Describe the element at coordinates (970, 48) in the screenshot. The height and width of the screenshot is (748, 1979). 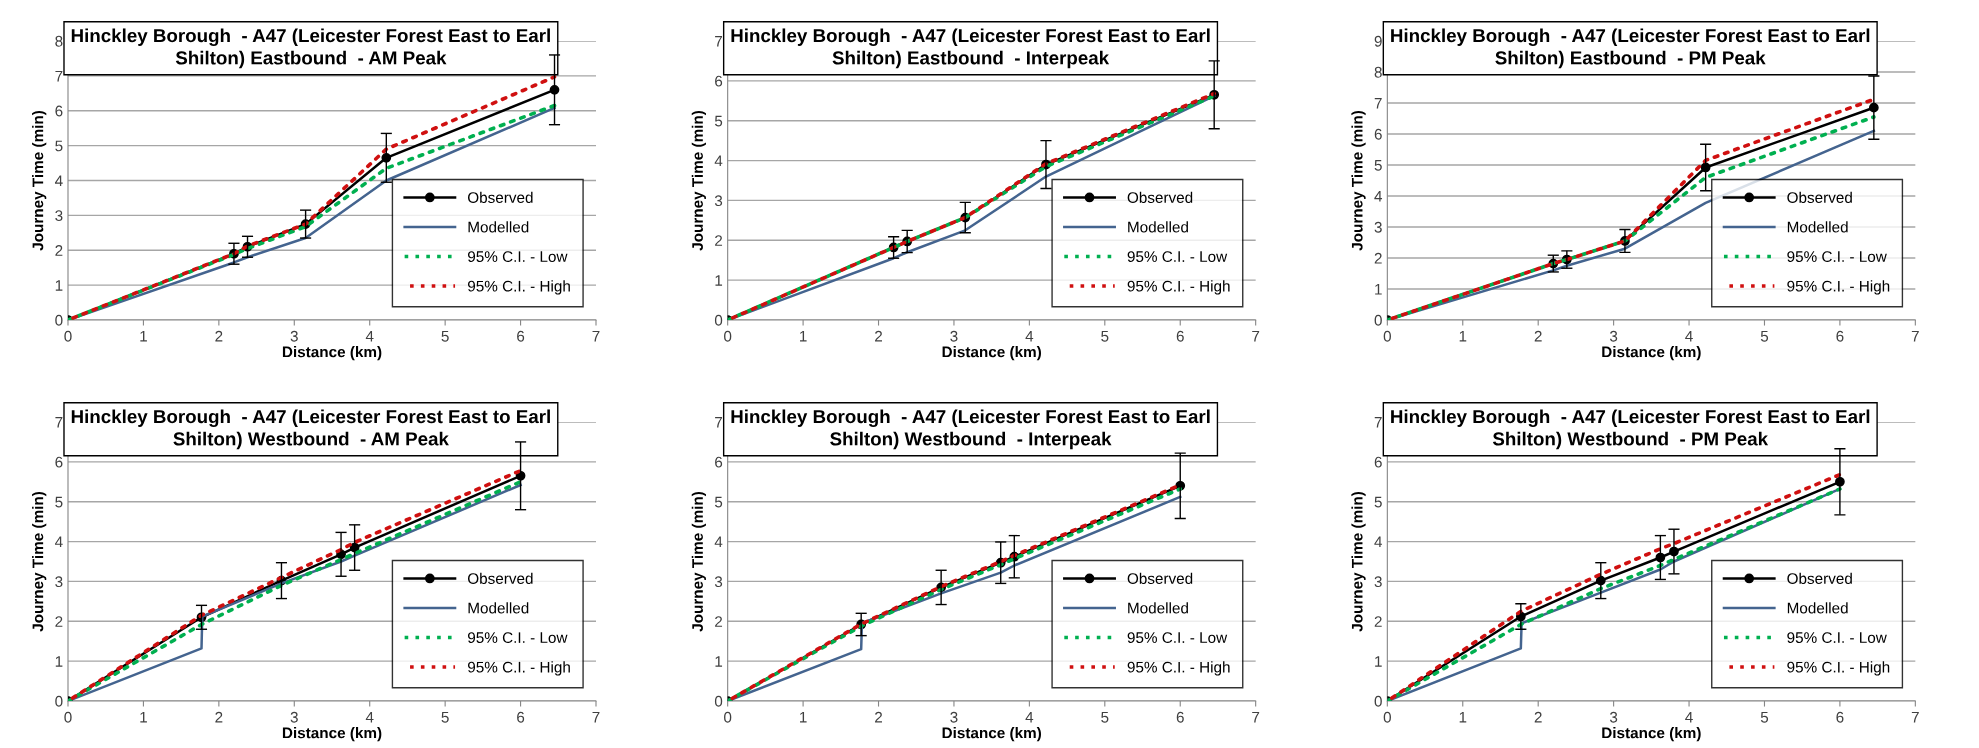
I see `chart-title: Hinckley Borough - A47 (Leicester Forest East to Earl Shilton) Eastbound - Interpeak` at that location.